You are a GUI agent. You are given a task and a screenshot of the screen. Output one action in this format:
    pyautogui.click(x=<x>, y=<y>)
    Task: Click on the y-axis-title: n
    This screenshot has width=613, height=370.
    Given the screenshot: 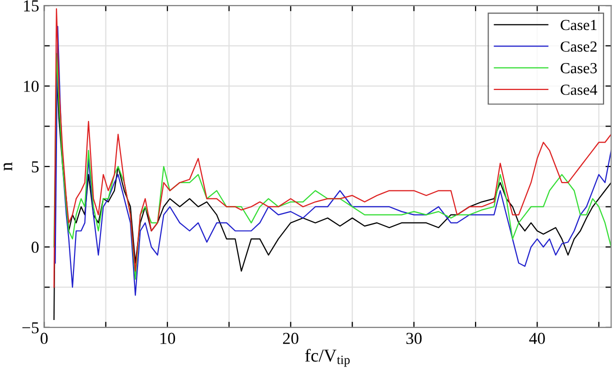 What is the action you would take?
    pyautogui.click(x=8, y=166)
    